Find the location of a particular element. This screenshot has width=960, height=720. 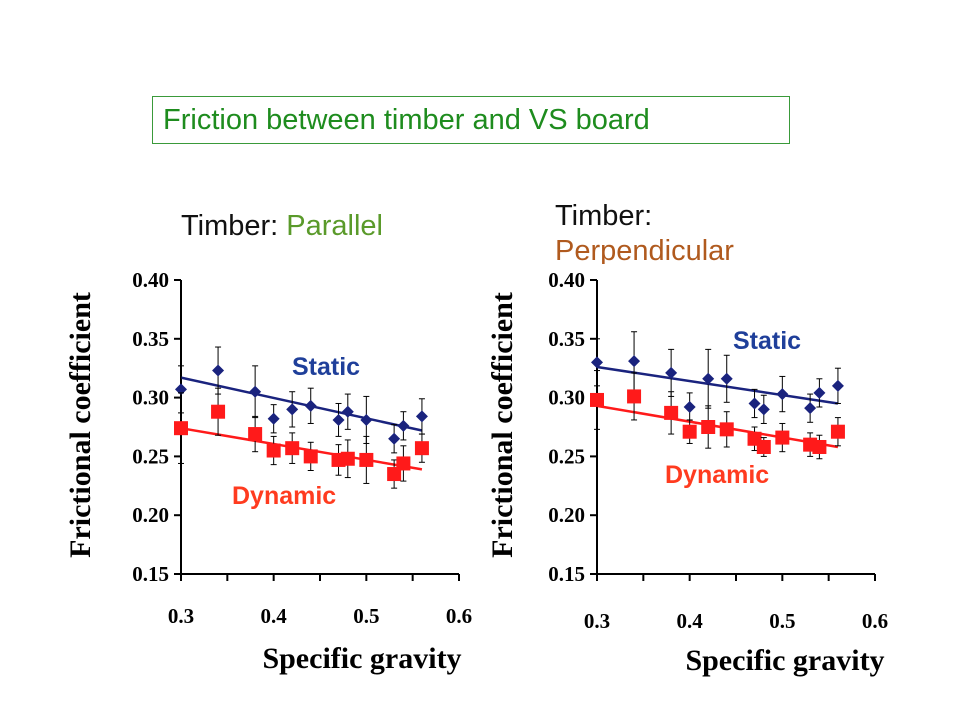

left-caption-prefix: Timber: is located at coordinates (234, 226).